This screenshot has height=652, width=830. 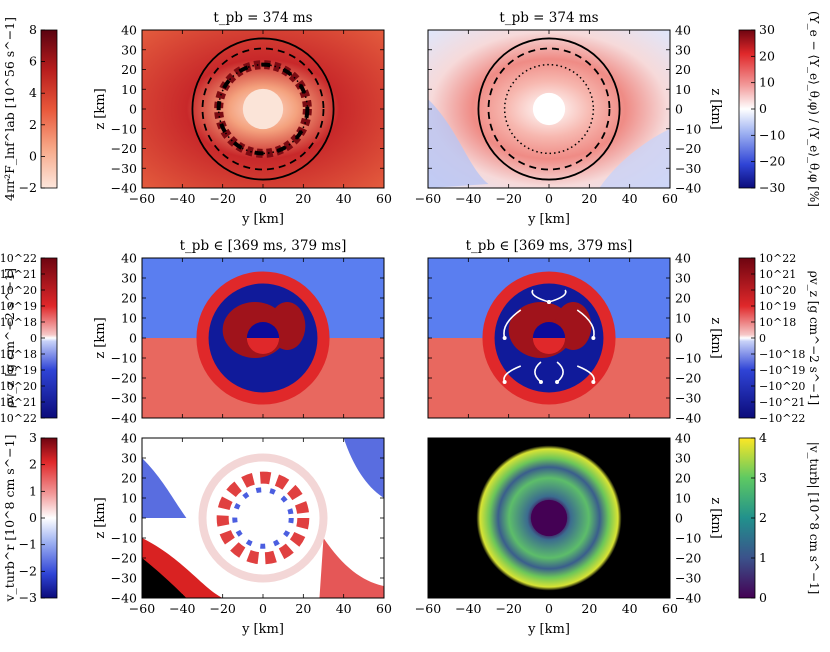 I want to click on colorbar-tick-label: 6, so click(x=33, y=61).